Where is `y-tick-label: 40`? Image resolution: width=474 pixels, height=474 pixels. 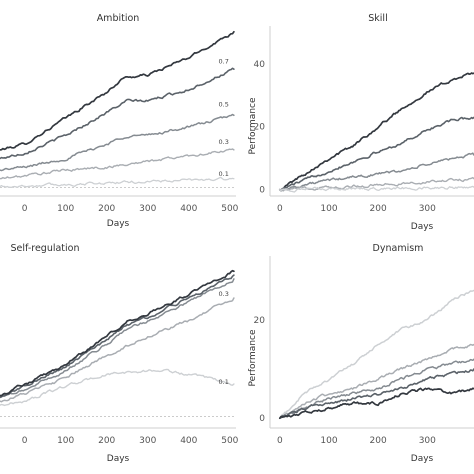
y-tick-label: 40 is located at coordinates (260, 65).